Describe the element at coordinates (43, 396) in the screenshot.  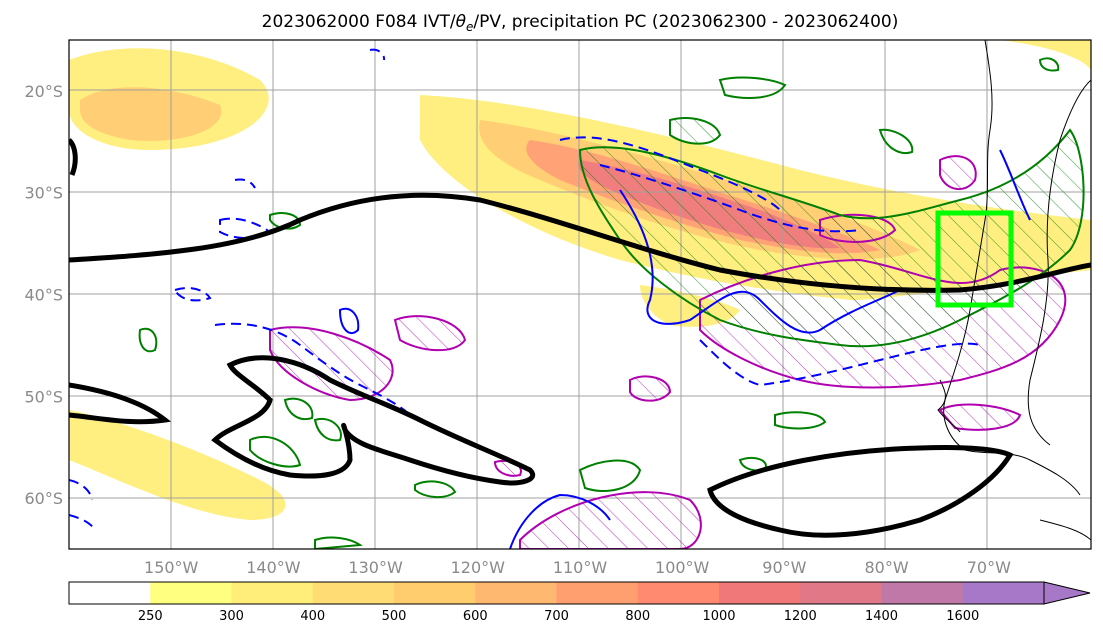
I see `lat-tick-label: 50°S` at that location.